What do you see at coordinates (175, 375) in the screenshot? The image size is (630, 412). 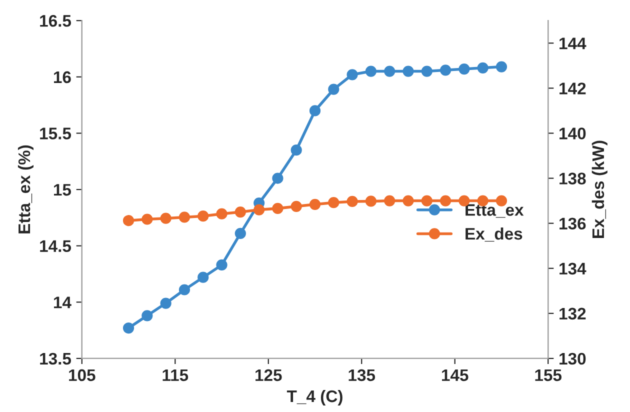 I see `x-tick-label: 115` at bounding box center [175, 375].